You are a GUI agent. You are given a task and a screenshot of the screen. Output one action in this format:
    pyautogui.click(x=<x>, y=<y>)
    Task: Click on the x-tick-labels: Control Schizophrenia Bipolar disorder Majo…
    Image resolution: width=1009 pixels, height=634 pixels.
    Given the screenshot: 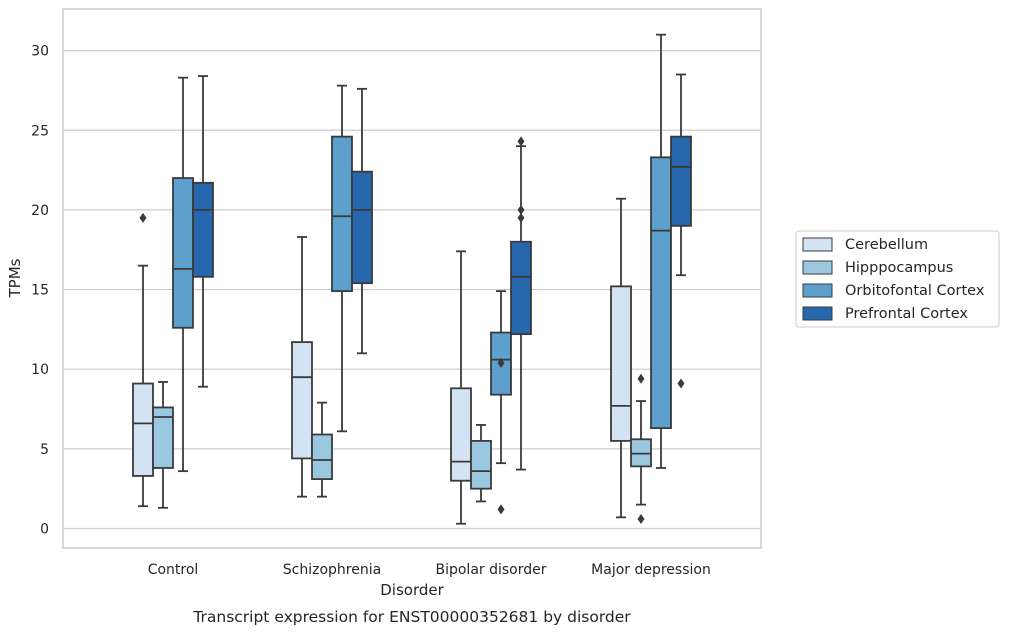 What is the action you would take?
    pyautogui.click(x=429, y=570)
    